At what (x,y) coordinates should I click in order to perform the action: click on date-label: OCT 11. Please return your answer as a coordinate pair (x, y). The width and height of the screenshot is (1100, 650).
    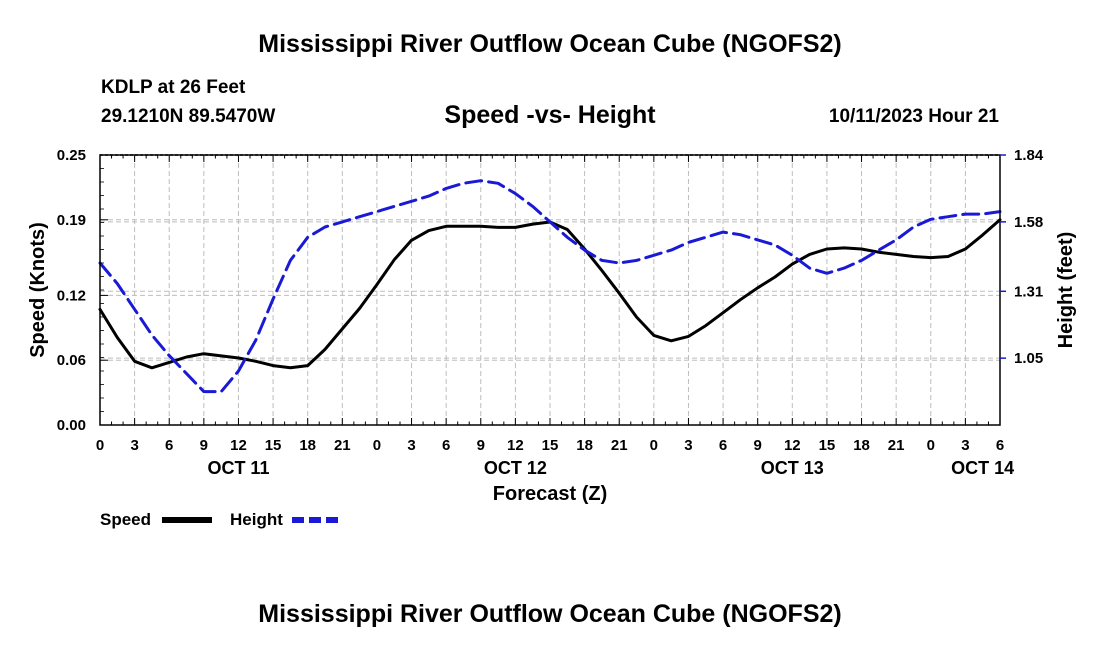
    Looking at the image, I should click on (238, 468).